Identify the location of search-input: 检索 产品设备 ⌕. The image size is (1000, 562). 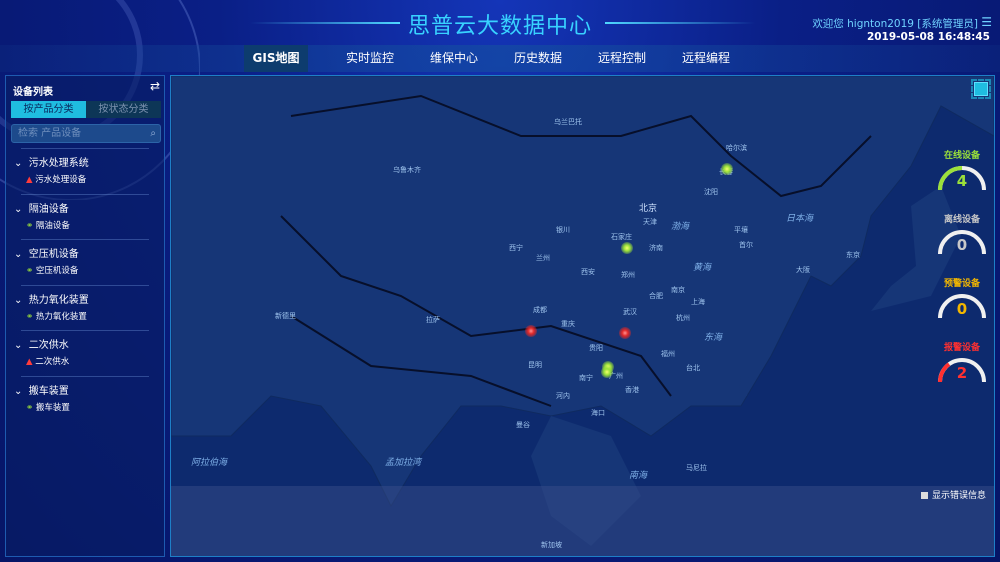
(86, 133).